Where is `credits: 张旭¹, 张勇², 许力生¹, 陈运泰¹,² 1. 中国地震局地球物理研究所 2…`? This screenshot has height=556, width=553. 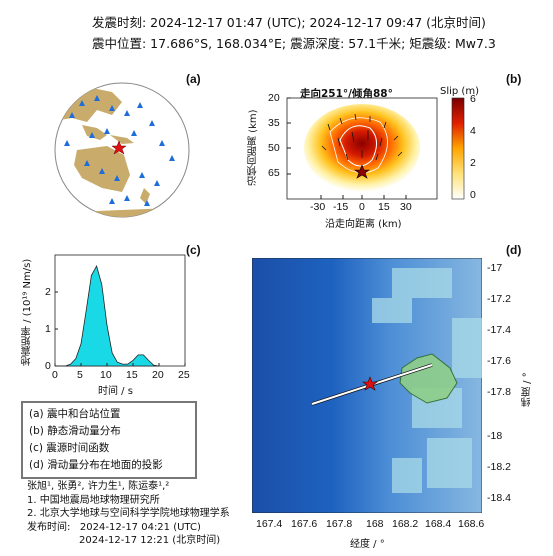
credits: 张旭¹, 张勇², 许力生¹, 陈运泰¹,² 1. 中国地震局地球物理研究所 2… is located at coordinates (128, 514).